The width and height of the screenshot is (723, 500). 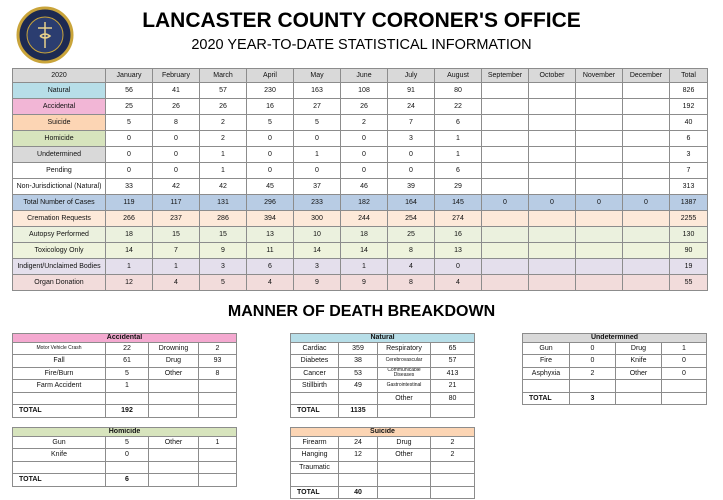 What do you see at coordinates (458, 202) in the screenshot?
I see `data-cell: 145` at bounding box center [458, 202].